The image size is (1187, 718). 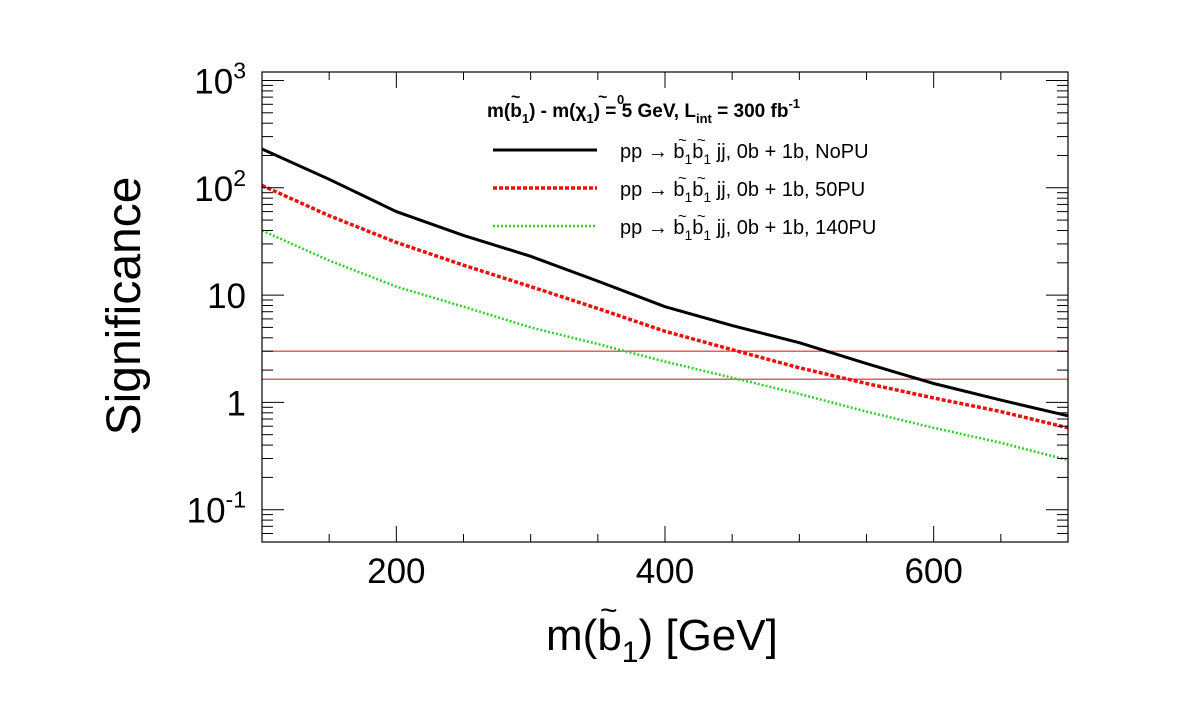 What do you see at coordinates (643, 111) in the screenshot?
I see `legend-header: m(b1) - m(χ1) = 5 GeV, Lint = 300 fb-1` at bounding box center [643, 111].